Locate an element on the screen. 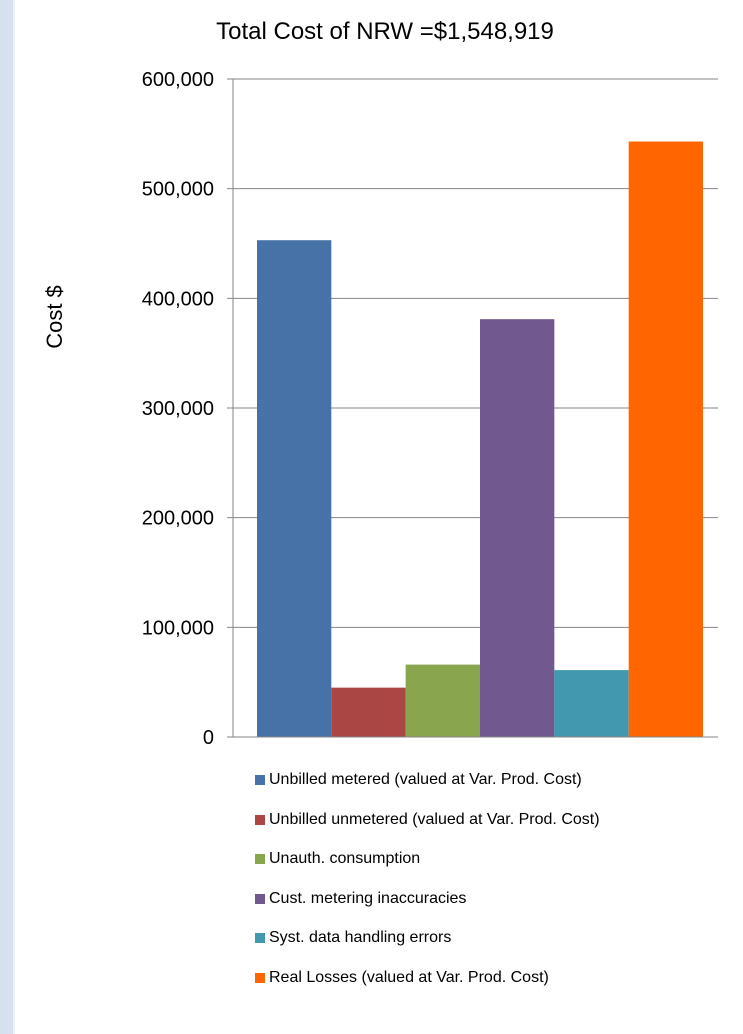 Image resolution: width=743 pixels, height=1034 pixels. legend-item: Real Losses (valued at Var. Prod. Cost) is located at coordinates (427, 978).